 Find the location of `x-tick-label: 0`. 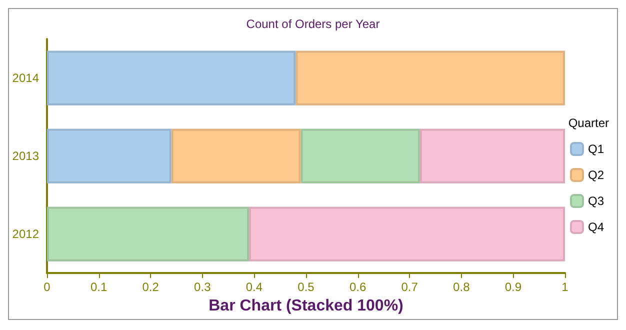

x-tick-label: 0 is located at coordinates (47, 287).